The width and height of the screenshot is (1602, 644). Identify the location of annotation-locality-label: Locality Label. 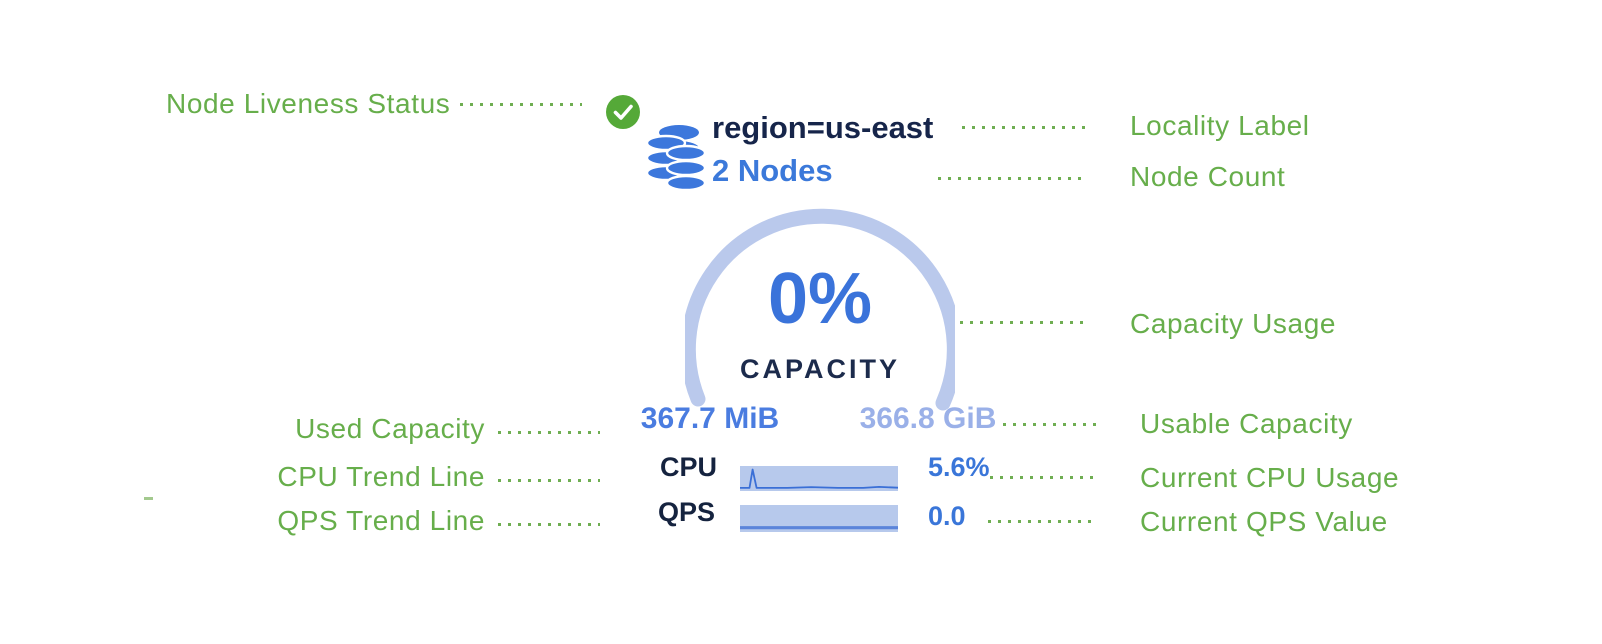
(1220, 125).